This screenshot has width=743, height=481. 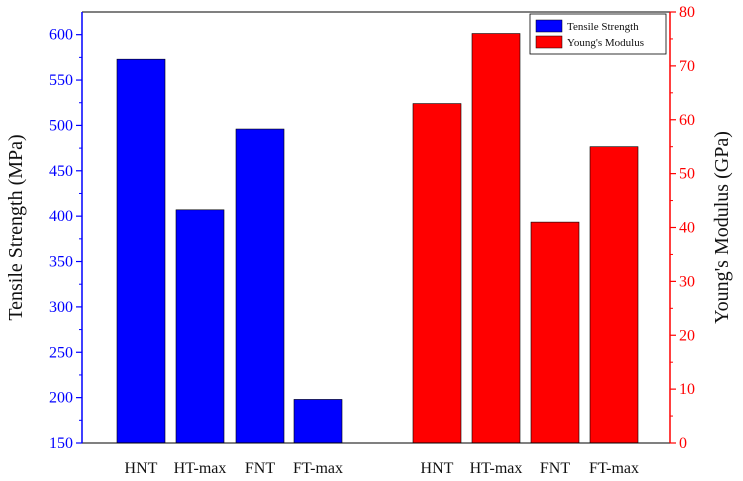 What do you see at coordinates (598, 34) in the screenshot?
I see `legend: Tensile Strength Young's Modulus` at bounding box center [598, 34].